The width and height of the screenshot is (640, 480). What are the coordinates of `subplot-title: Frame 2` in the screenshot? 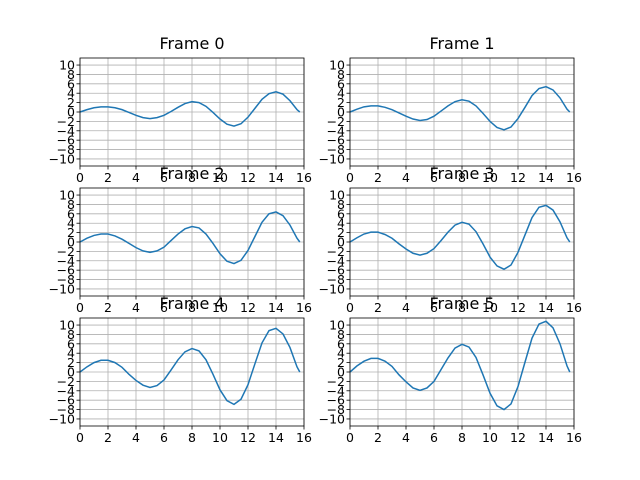 It's located at (191, 173).